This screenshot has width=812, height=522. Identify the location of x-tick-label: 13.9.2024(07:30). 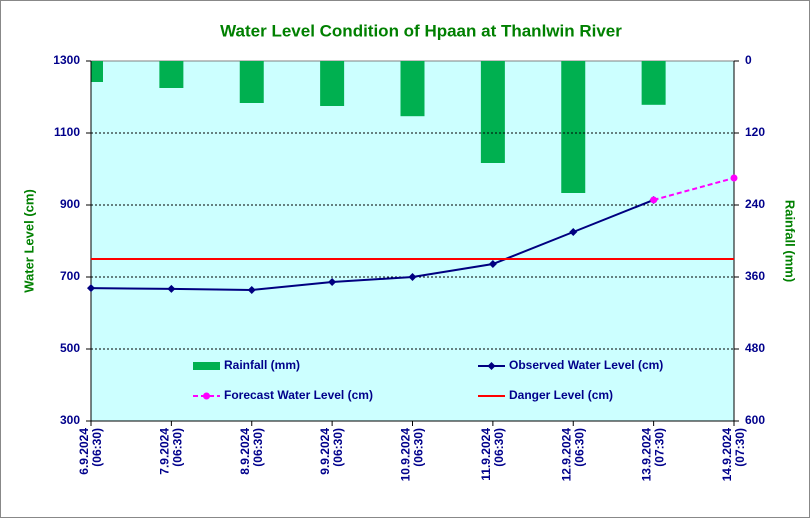
(653, 455).